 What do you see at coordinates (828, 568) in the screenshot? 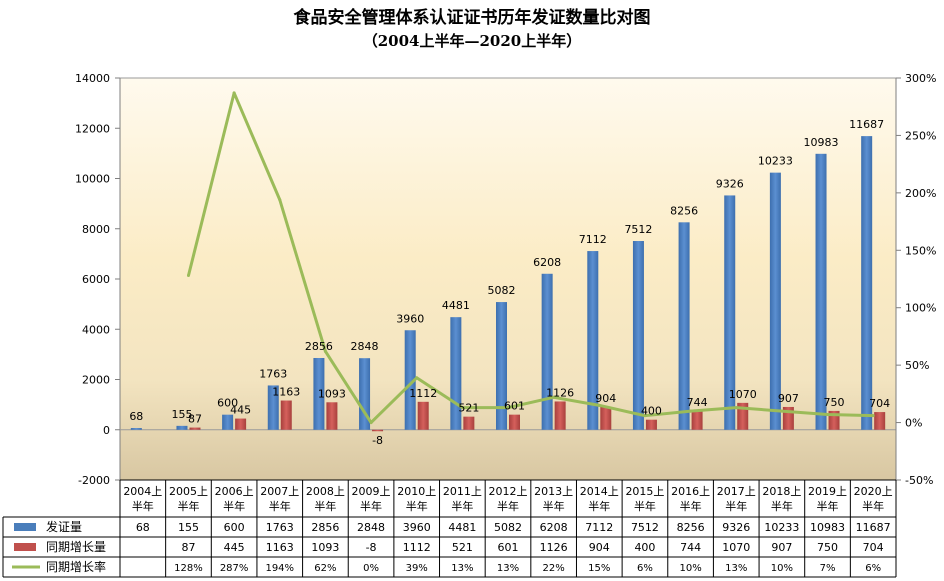
I see `table-cell: 7%` at bounding box center [828, 568].